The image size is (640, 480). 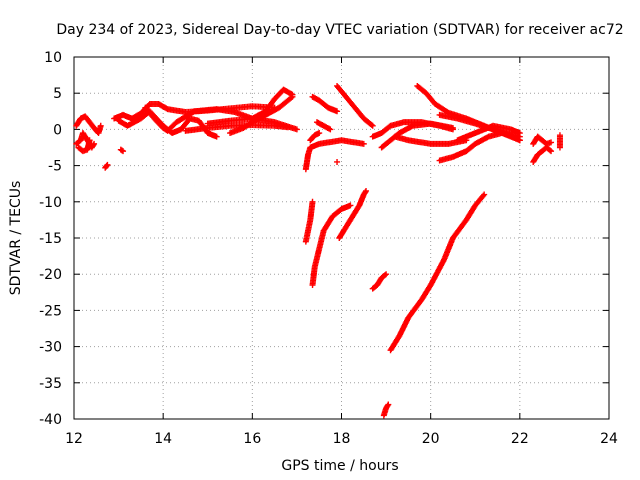 I want to click on track-early-cluster-c, so click(x=84, y=146).